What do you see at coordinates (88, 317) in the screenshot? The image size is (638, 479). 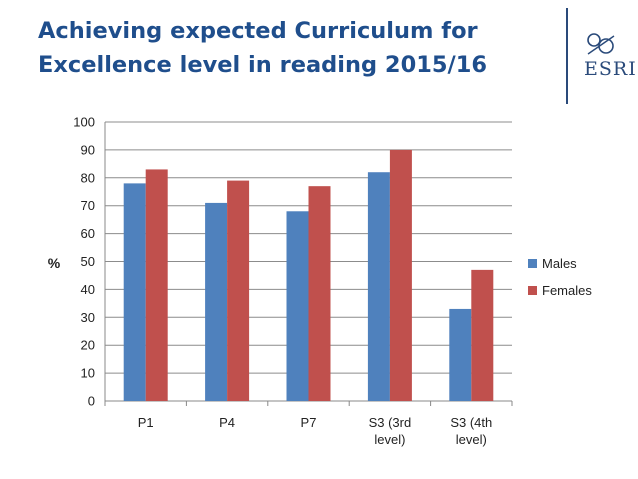 I see `y-tick-label: 30` at bounding box center [88, 317].